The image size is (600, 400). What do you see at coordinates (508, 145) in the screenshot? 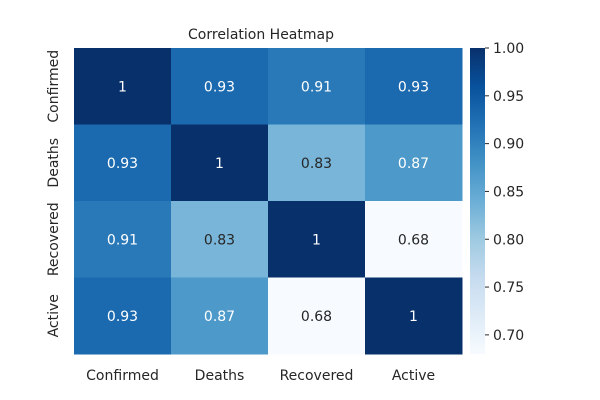
I see `colorbar-tick-label: 0.90` at bounding box center [508, 145].